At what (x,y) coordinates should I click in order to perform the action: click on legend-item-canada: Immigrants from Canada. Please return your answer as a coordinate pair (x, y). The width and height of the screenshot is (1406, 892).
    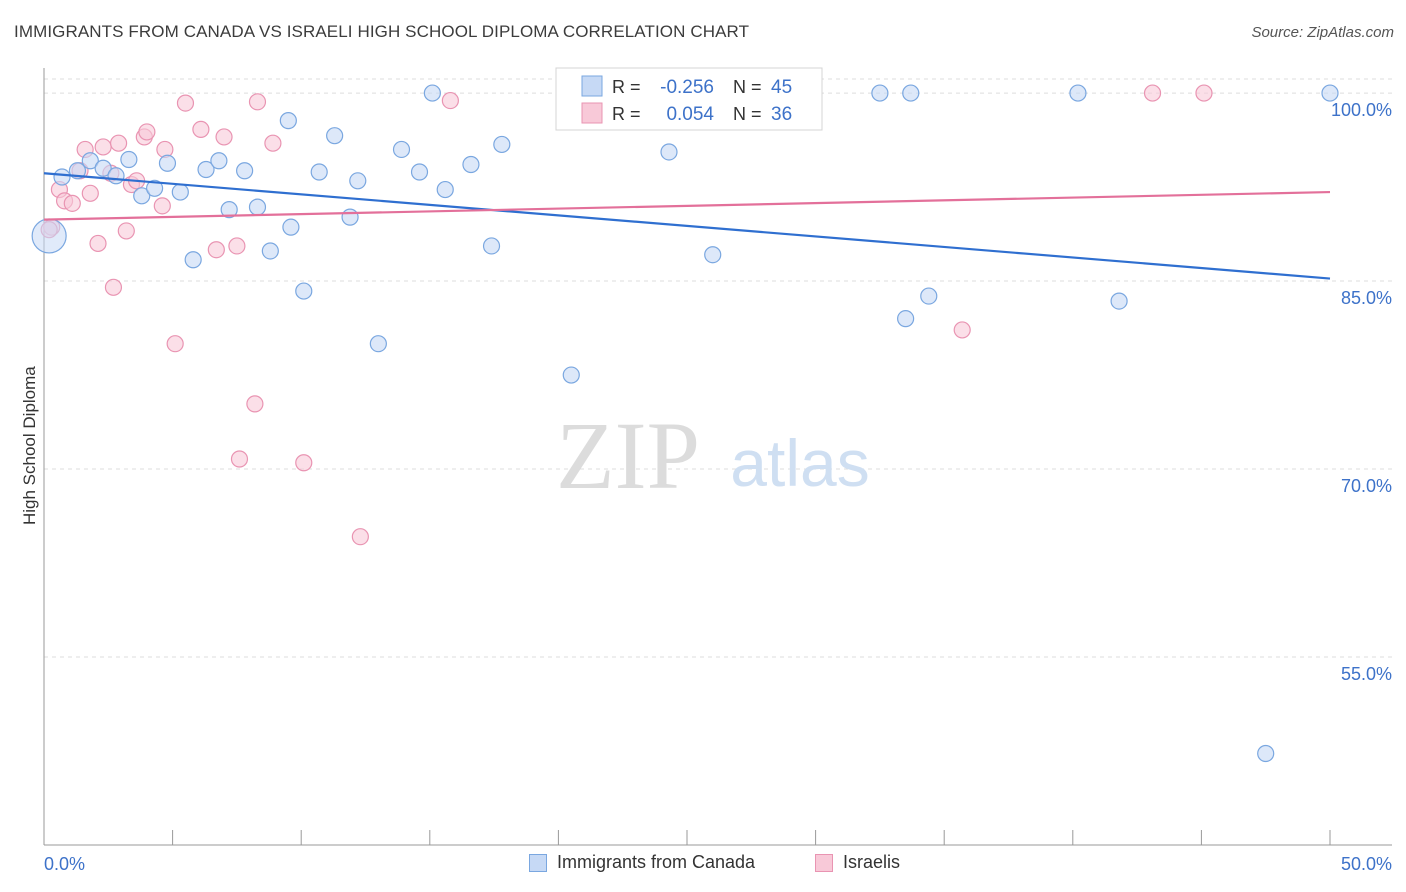
    Looking at the image, I should click on (642, 862).